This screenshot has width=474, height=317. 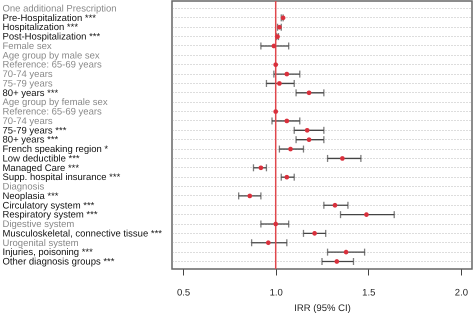 What do you see at coordinates (27, 46) in the screenshot?
I see `y-tick-label: Female sex` at bounding box center [27, 46].